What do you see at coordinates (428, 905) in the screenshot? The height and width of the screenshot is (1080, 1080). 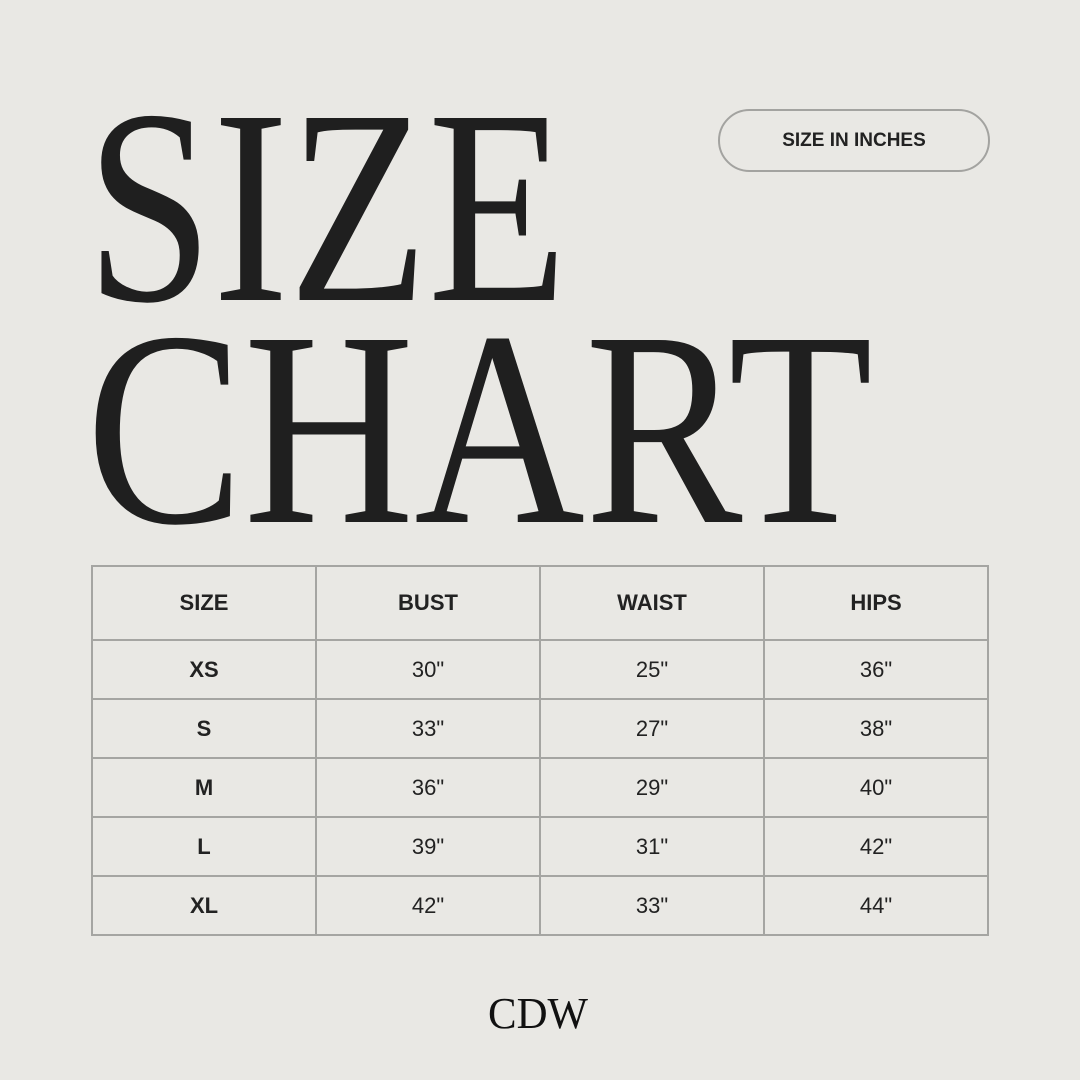 I see `cell-bust: 42"` at bounding box center [428, 905].